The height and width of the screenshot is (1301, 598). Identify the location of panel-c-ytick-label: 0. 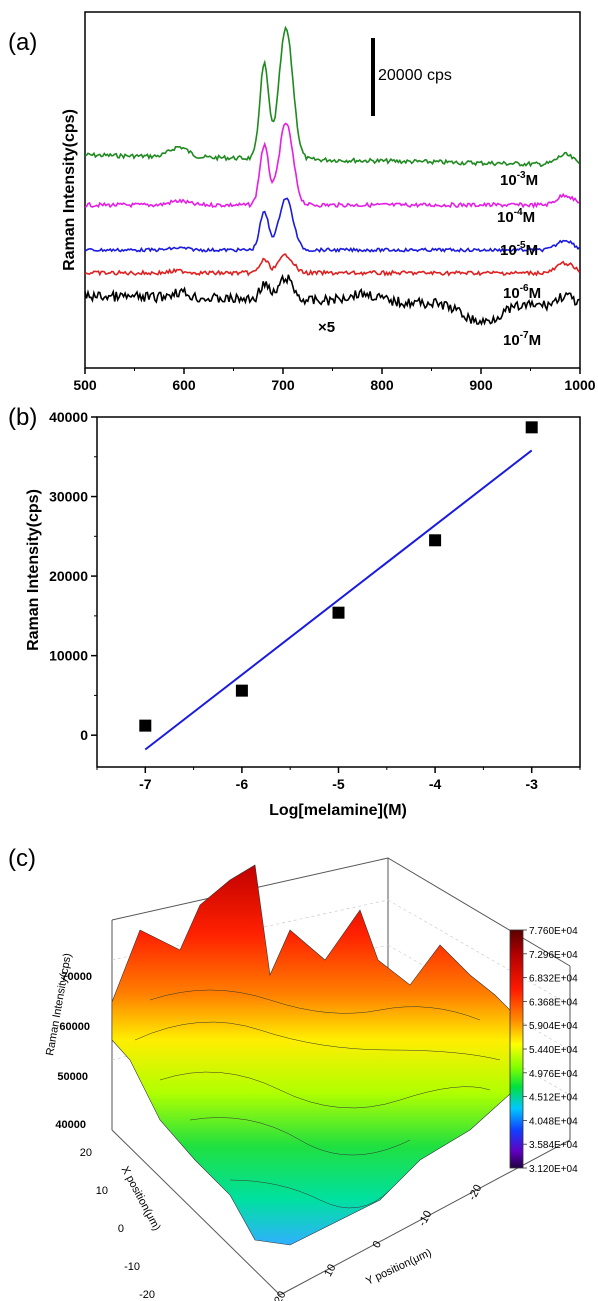
(377, 1244).